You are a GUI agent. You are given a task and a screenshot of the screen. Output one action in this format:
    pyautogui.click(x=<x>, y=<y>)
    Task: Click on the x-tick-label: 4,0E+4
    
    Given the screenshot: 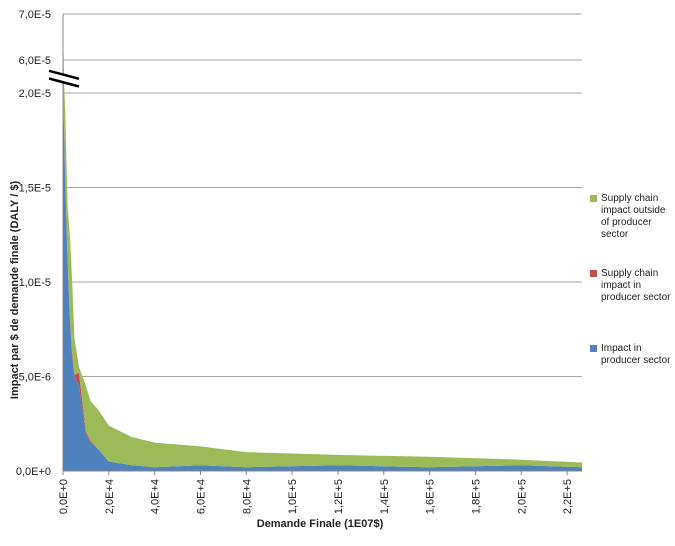 What is the action you would take?
    pyautogui.click(x=156, y=496)
    